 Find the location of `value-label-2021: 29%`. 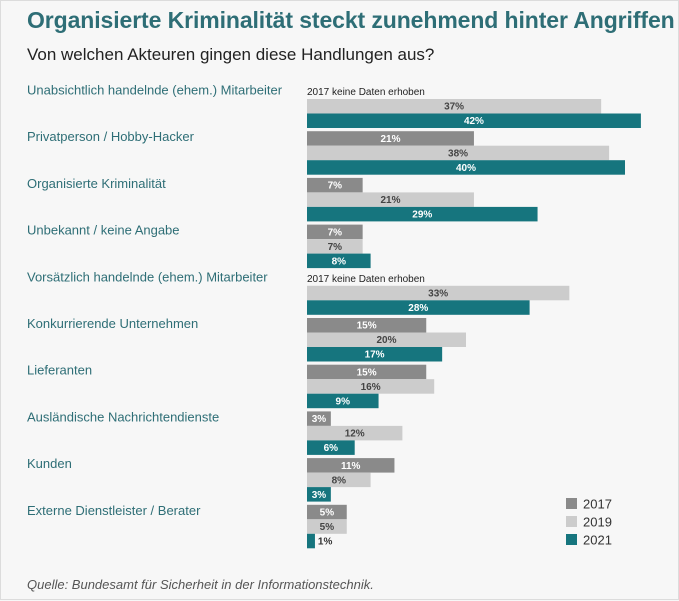

value-label-2021: 29% is located at coordinates (422, 215).